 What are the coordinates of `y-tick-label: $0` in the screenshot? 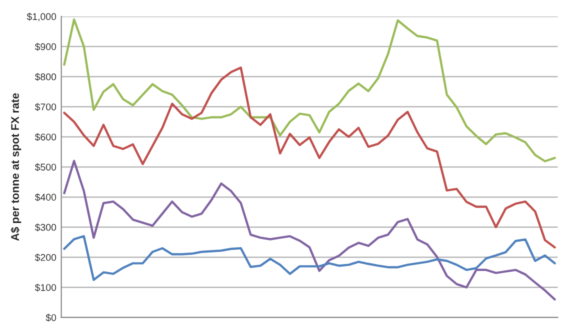 It's located at (51, 318).